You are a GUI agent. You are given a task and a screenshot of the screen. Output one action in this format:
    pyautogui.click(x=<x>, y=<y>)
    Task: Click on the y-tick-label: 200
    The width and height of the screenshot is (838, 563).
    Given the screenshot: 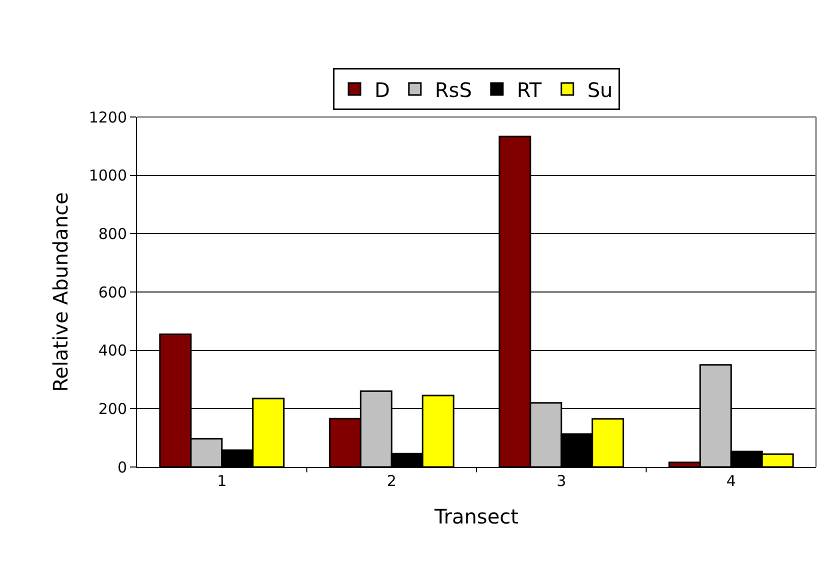 What is the action you would take?
    pyautogui.click(x=112, y=409)
    